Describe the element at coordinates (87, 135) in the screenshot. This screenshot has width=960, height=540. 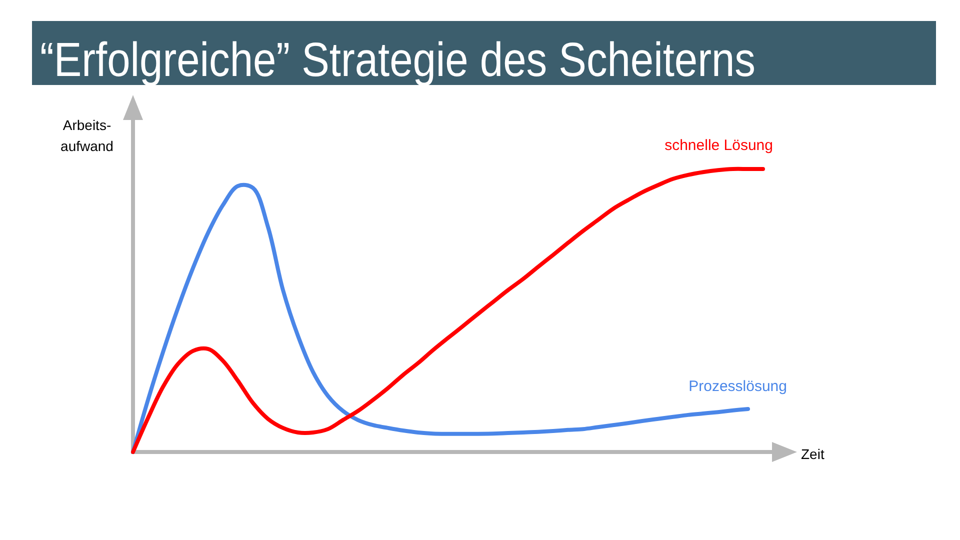
I see `y-axis-title: Arbeits- aufwand` at that location.